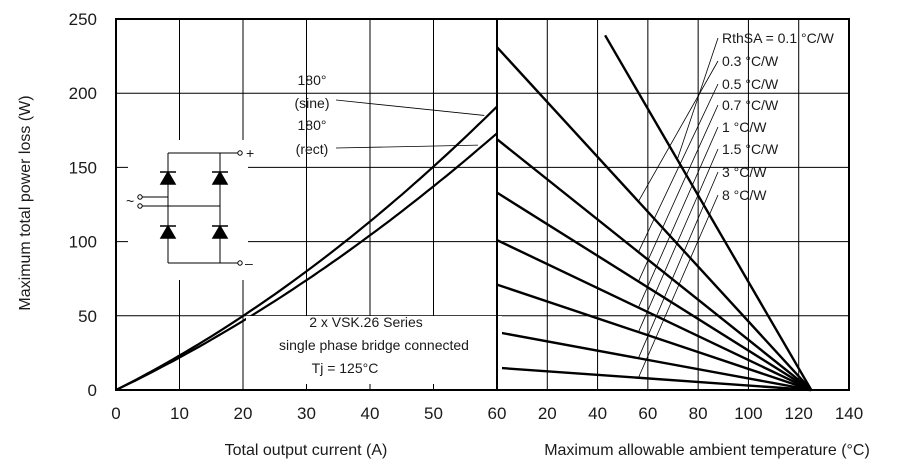 This screenshot has height=466, width=917. What do you see at coordinates (83, 167) in the screenshot?
I see `y-tick-label: 150` at bounding box center [83, 167].